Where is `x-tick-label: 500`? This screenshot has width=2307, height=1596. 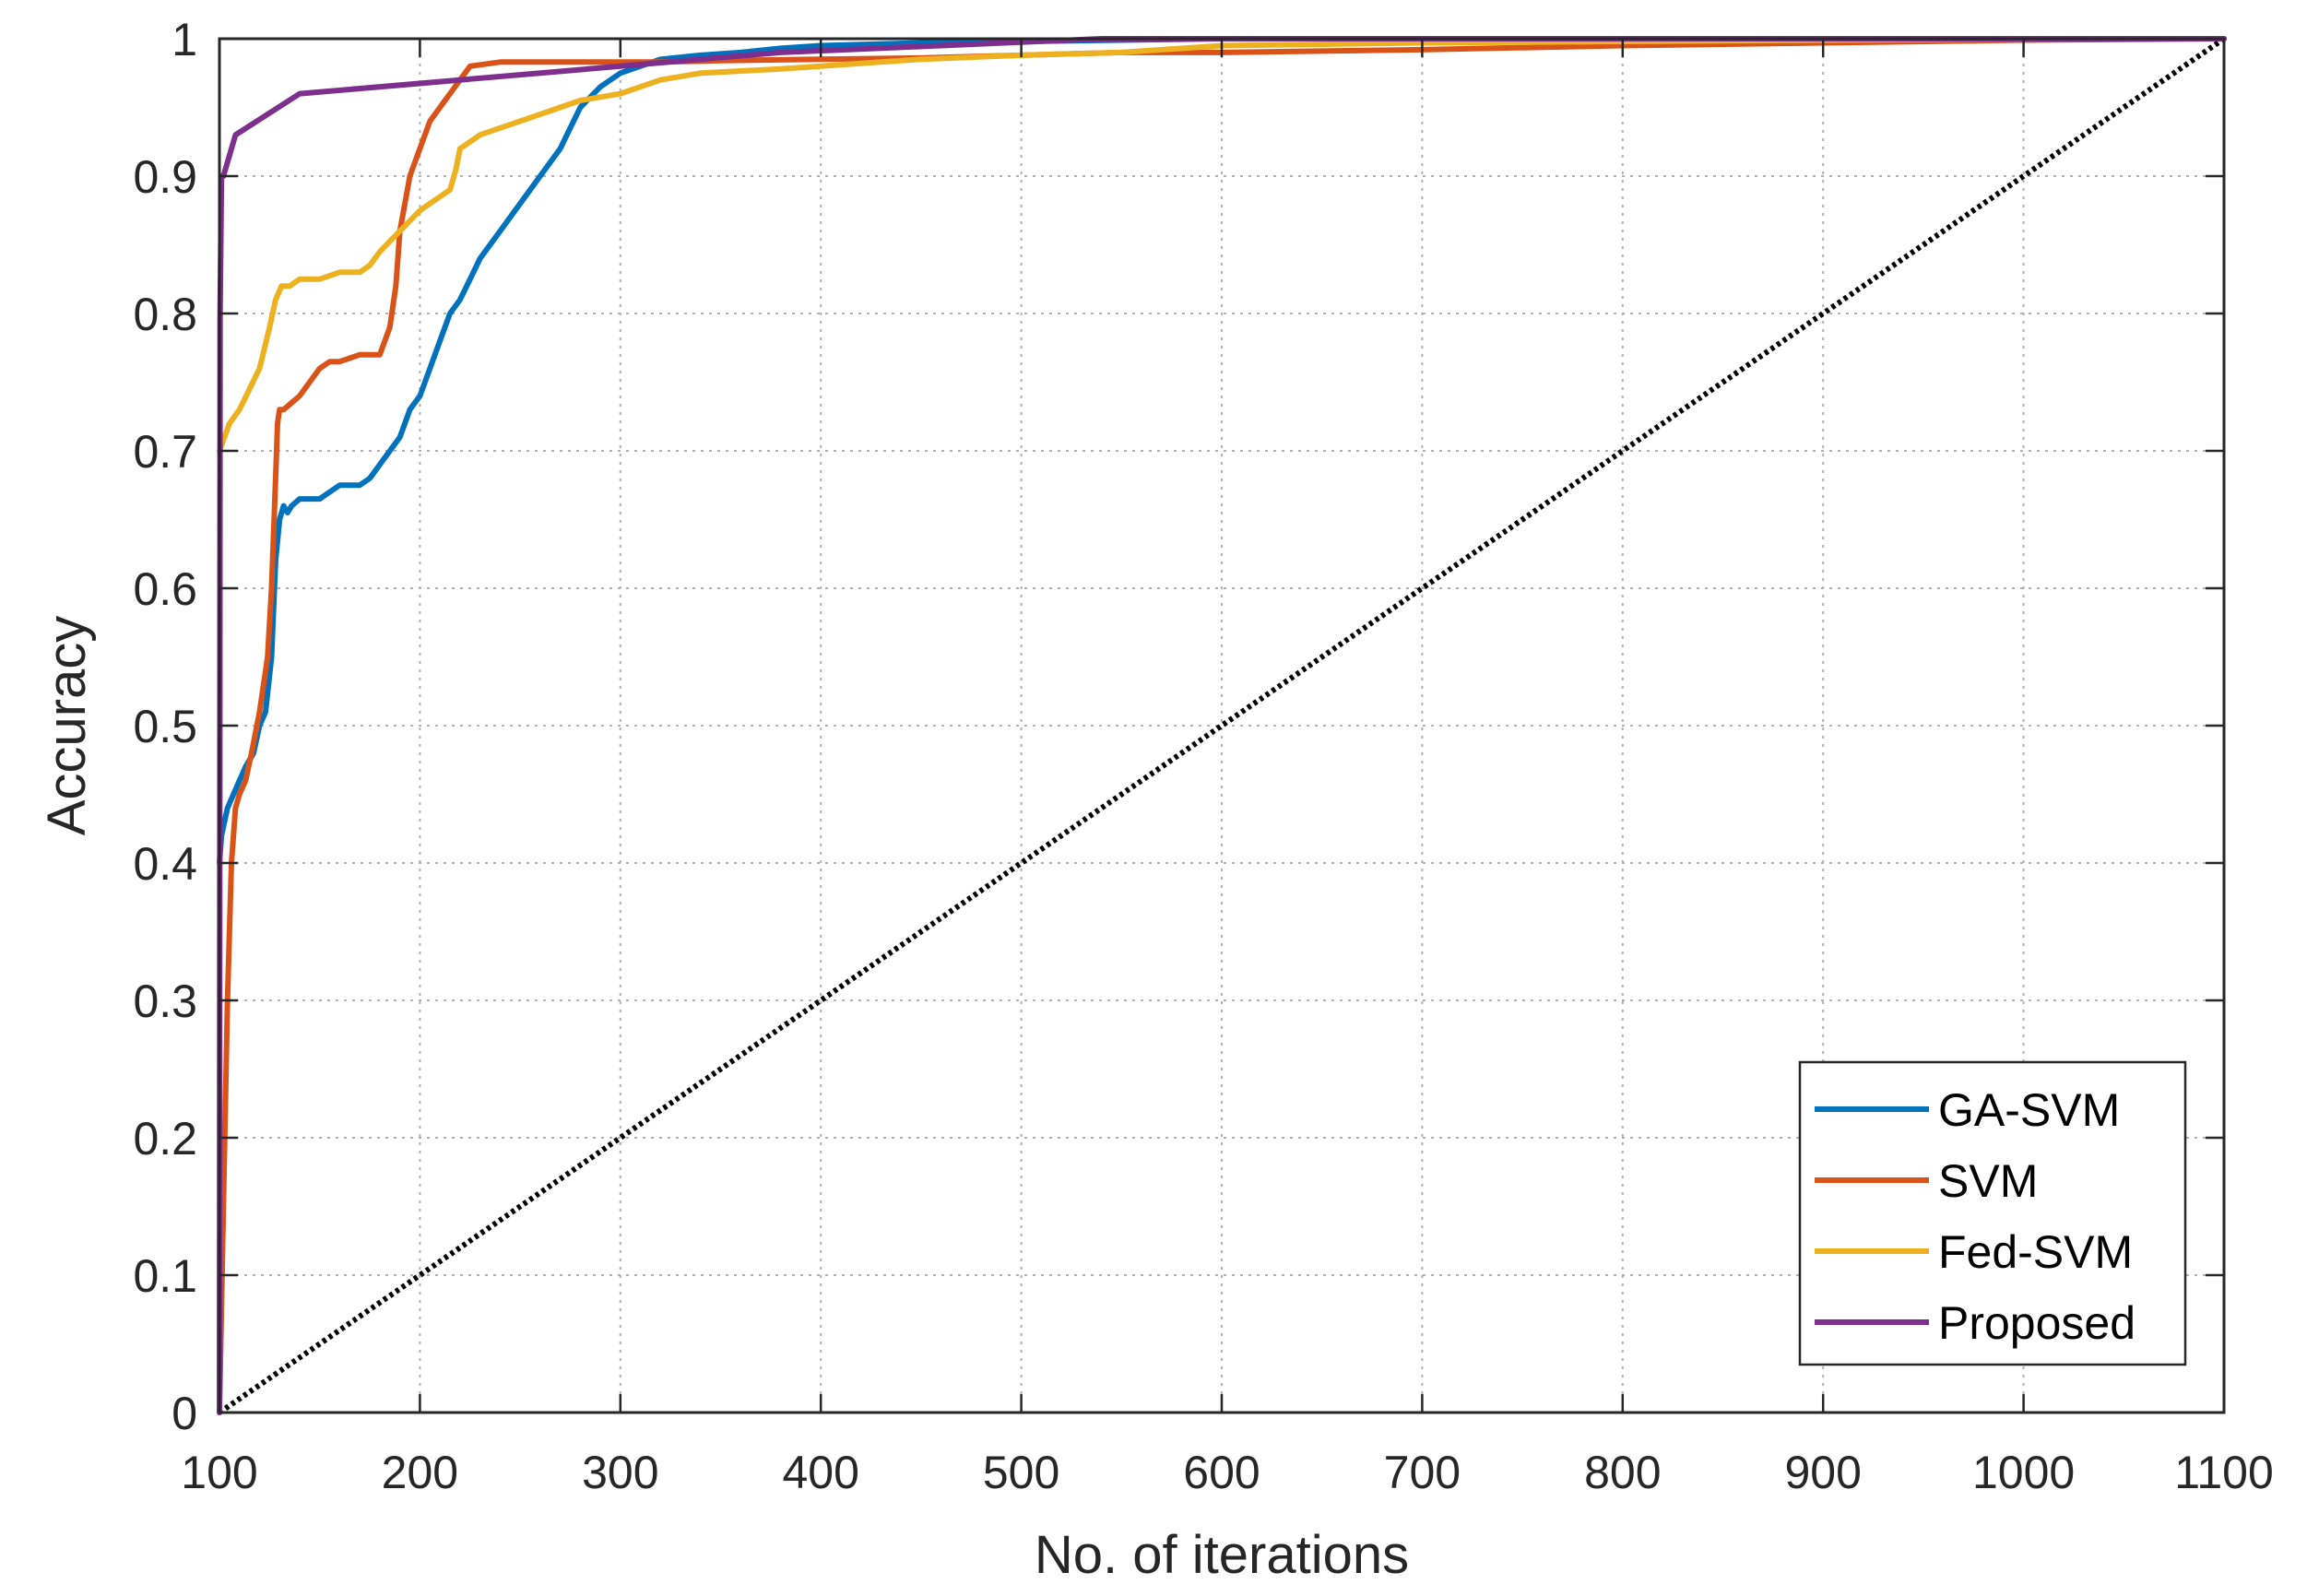 x-tick-label: 500 is located at coordinates (1021, 1472).